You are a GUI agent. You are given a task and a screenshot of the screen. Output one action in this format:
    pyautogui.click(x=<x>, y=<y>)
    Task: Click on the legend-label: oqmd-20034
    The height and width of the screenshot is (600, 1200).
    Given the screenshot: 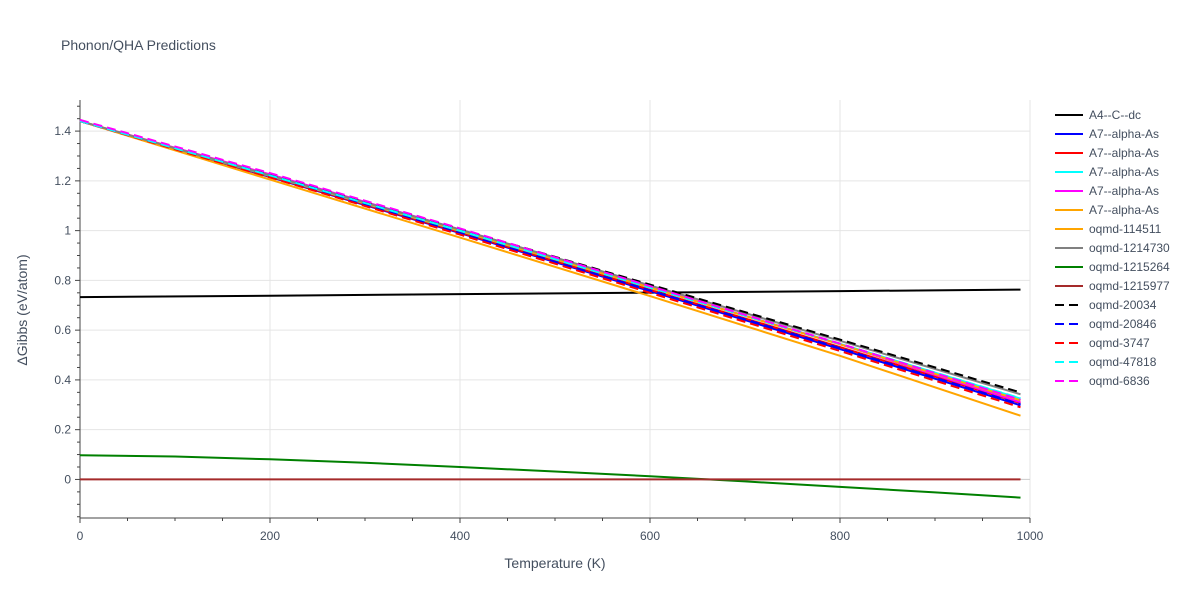 What is the action you would take?
    pyautogui.click(x=1123, y=305)
    